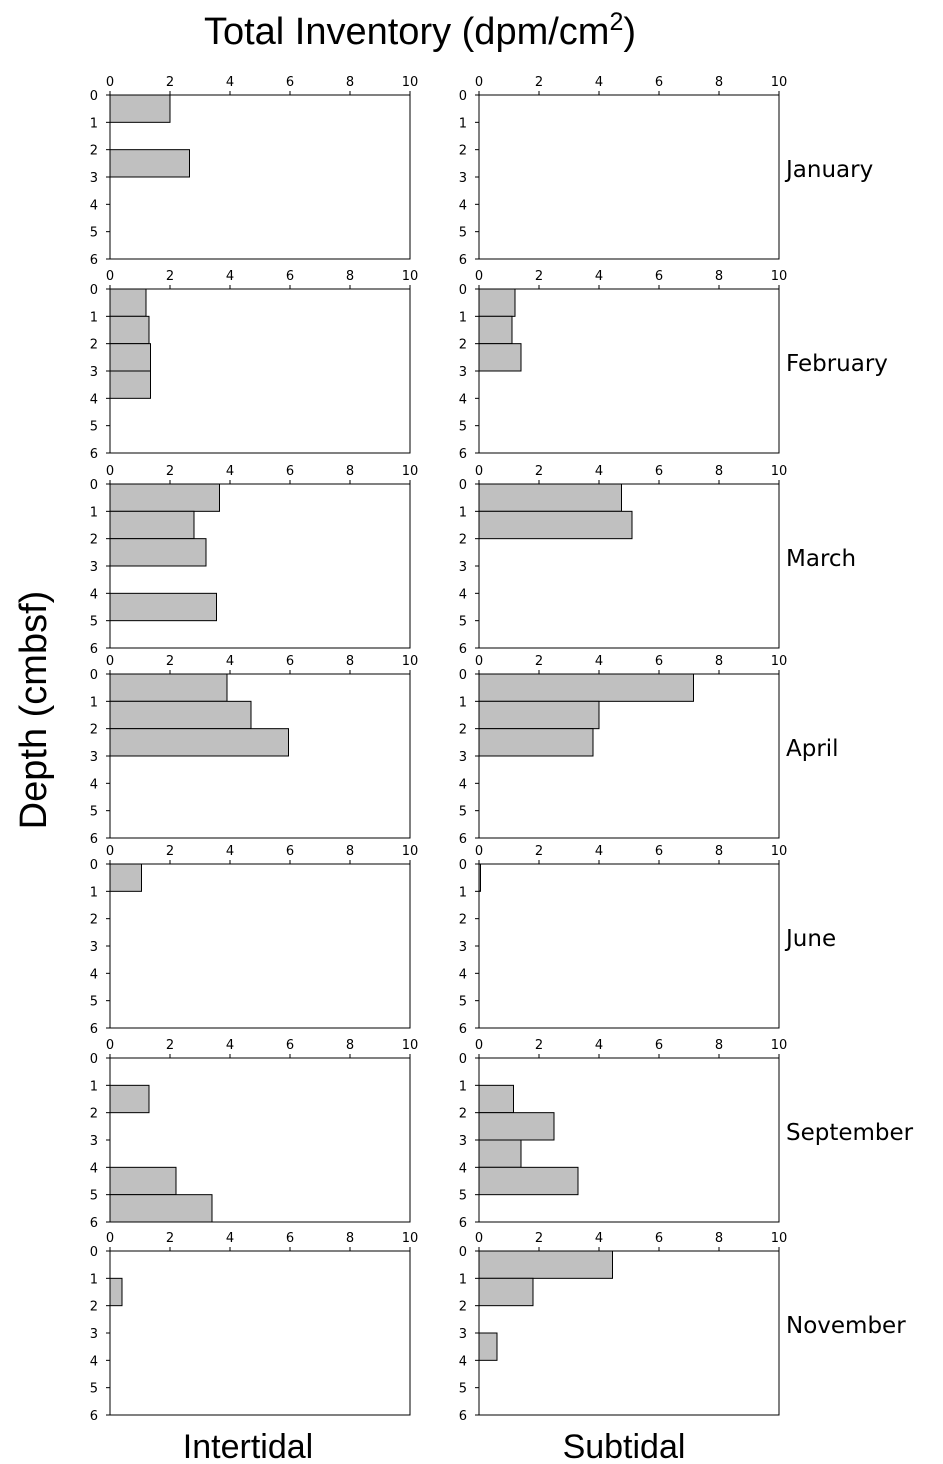  I want to click on y-axis-label: Depth (cmbsf), so click(34, 710).